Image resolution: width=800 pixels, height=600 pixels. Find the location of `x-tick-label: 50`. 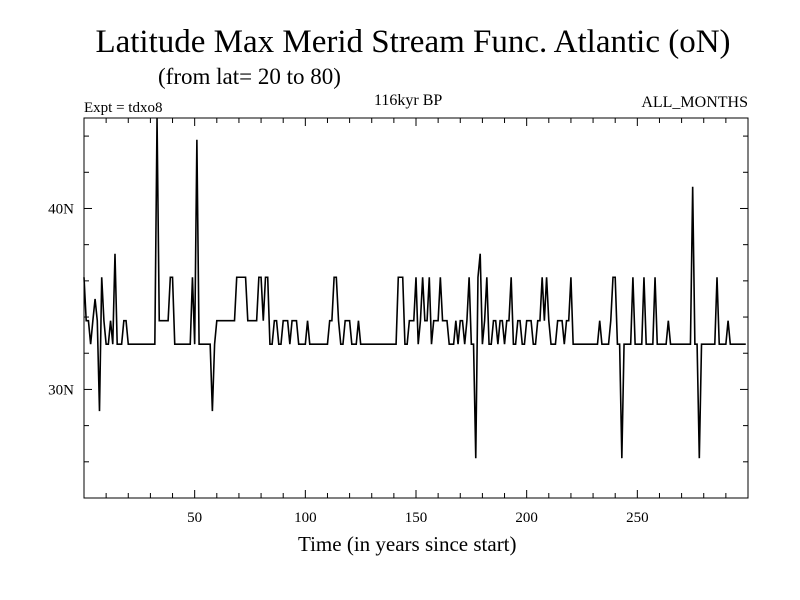

x-tick-label: 50 is located at coordinates (194, 518).